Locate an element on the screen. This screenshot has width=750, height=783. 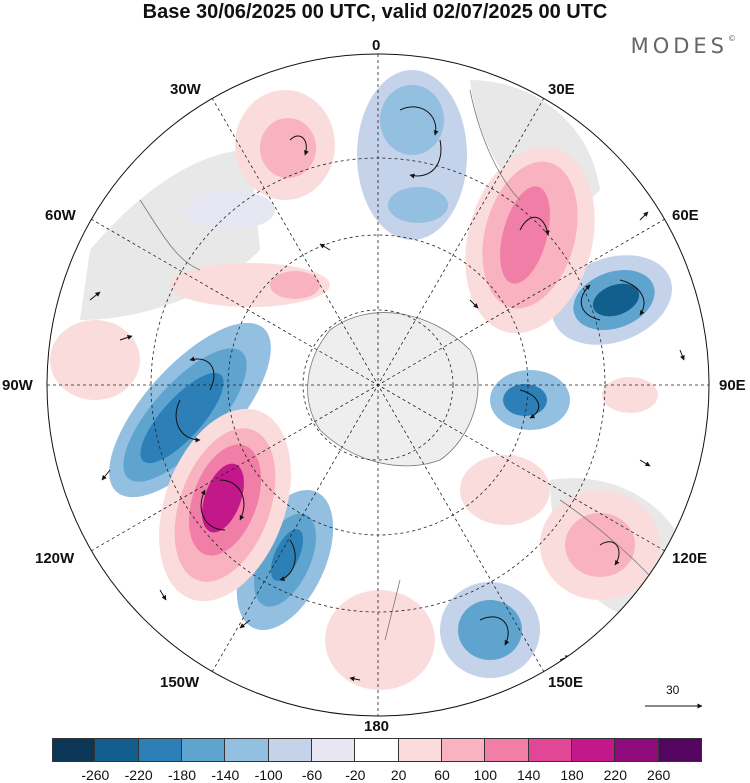
lon-label-180: 180 is located at coordinates (377, 726).